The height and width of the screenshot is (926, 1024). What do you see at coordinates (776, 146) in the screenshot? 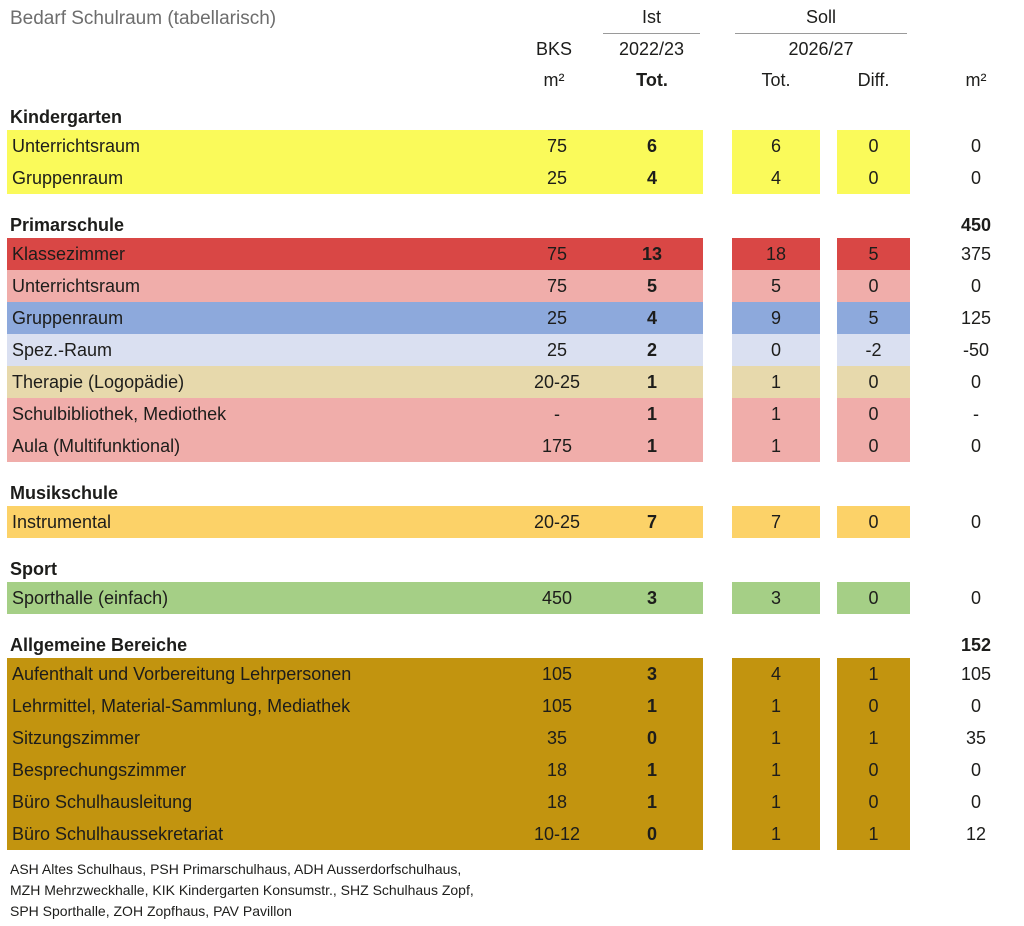
I see `soll-cell: 6` at bounding box center [776, 146].